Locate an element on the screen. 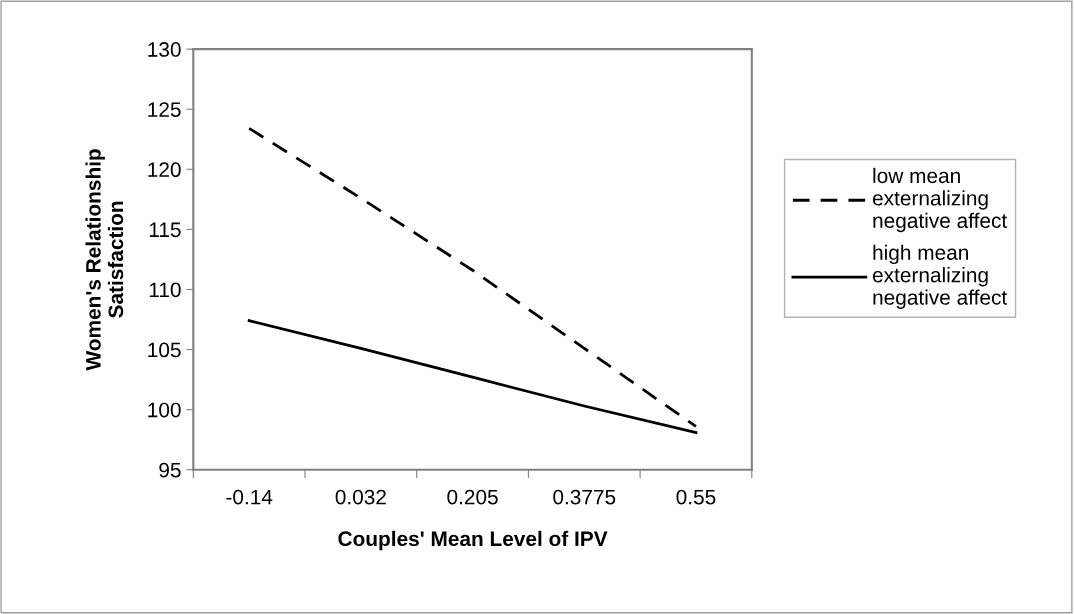 The height and width of the screenshot is (614, 1074). x-tick-label: 0.032 is located at coordinates (360, 497).